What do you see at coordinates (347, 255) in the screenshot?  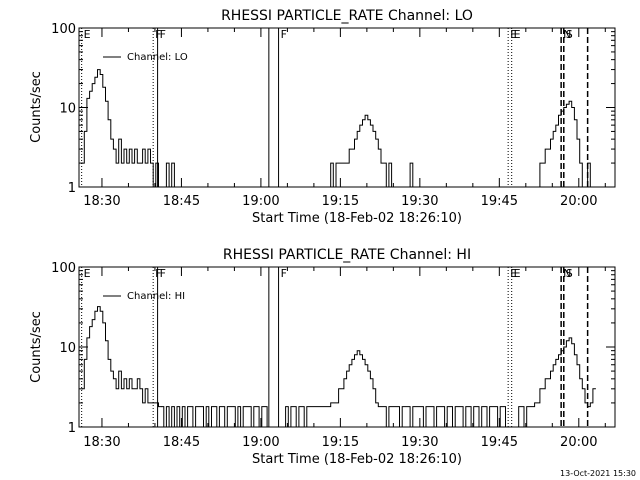 I see `chart-title: RHESSI PARTICLE_RATE Channel: HI` at bounding box center [347, 255].